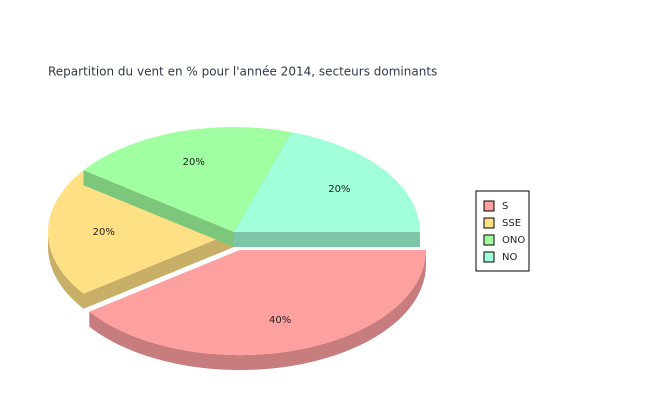 The height and width of the screenshot is (400, 650). I want to click on legend-label: SSE, so click(511, 223).